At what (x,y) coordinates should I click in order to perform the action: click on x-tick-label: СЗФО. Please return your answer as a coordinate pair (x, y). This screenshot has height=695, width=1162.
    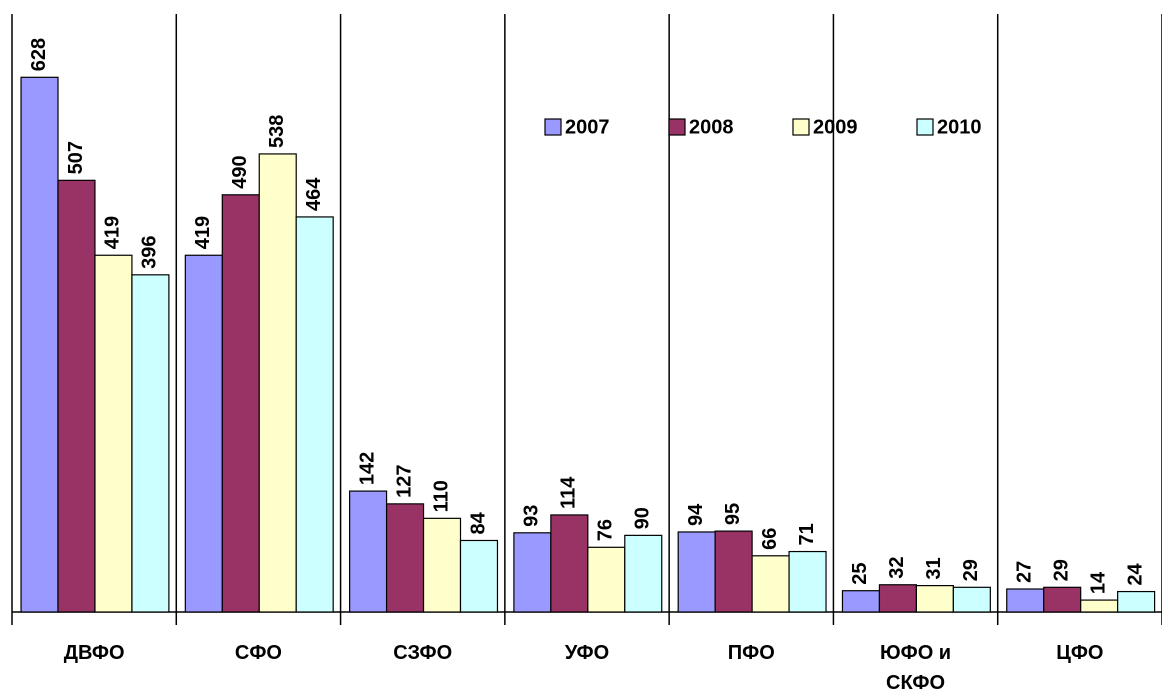
    Looking at the image, I should click on (423, 653).